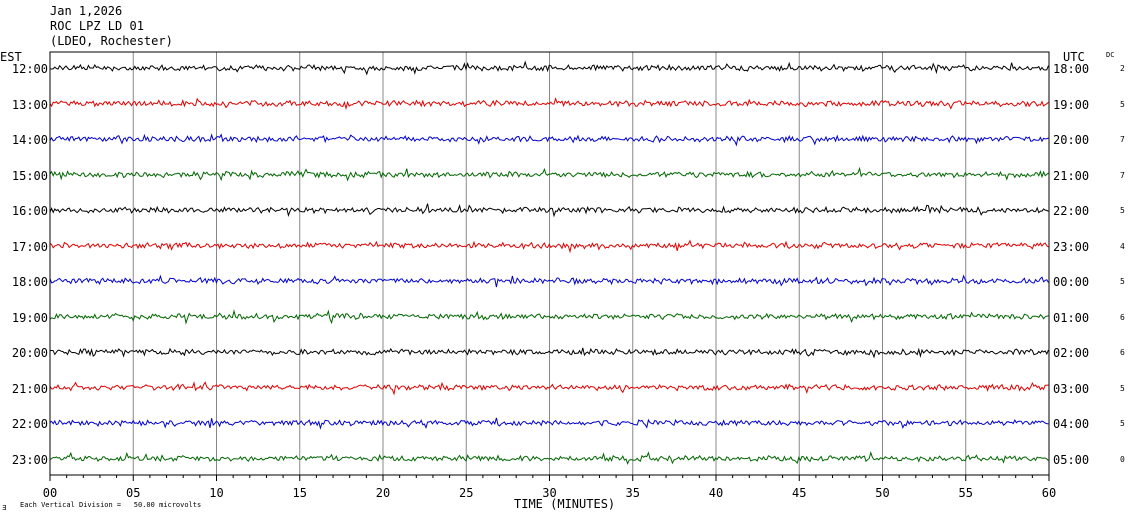 This screenshot has height=519, width=1130. What do you see at coordinates (1071, 353) in the screenshot?
I see `utc-hour-label: 02:00` at bounding box center [1071, 353].